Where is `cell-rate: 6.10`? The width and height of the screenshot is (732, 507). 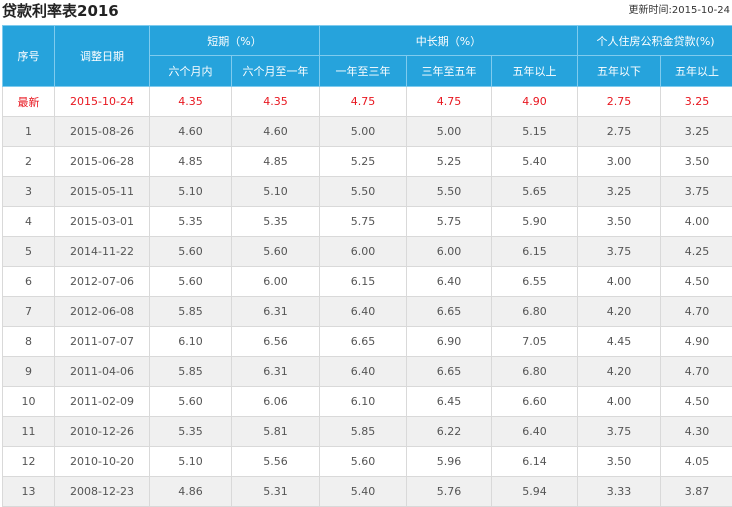
cell-rate: 6.10 is located at coordinates (363, 402).